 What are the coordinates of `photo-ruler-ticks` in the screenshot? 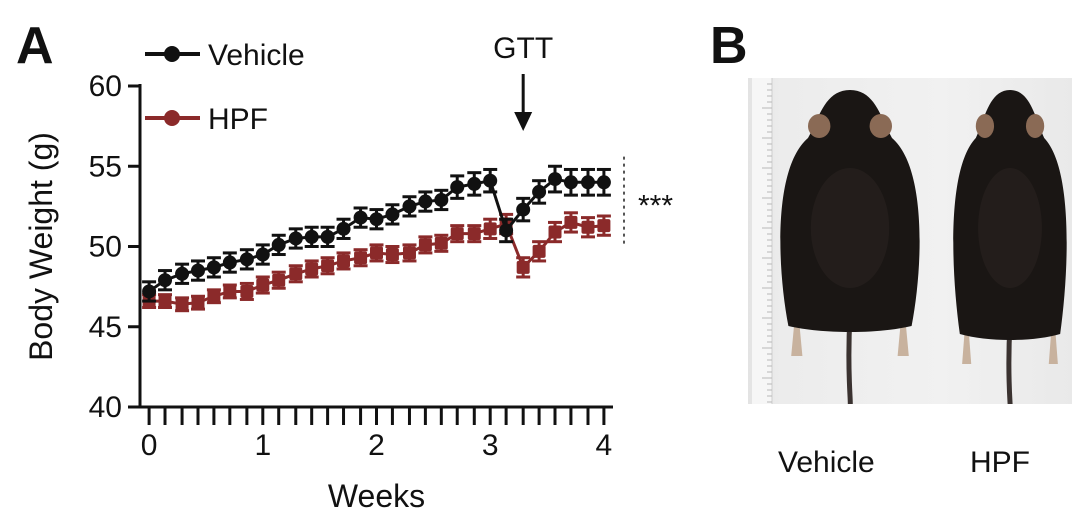 It's located at (767, 243).